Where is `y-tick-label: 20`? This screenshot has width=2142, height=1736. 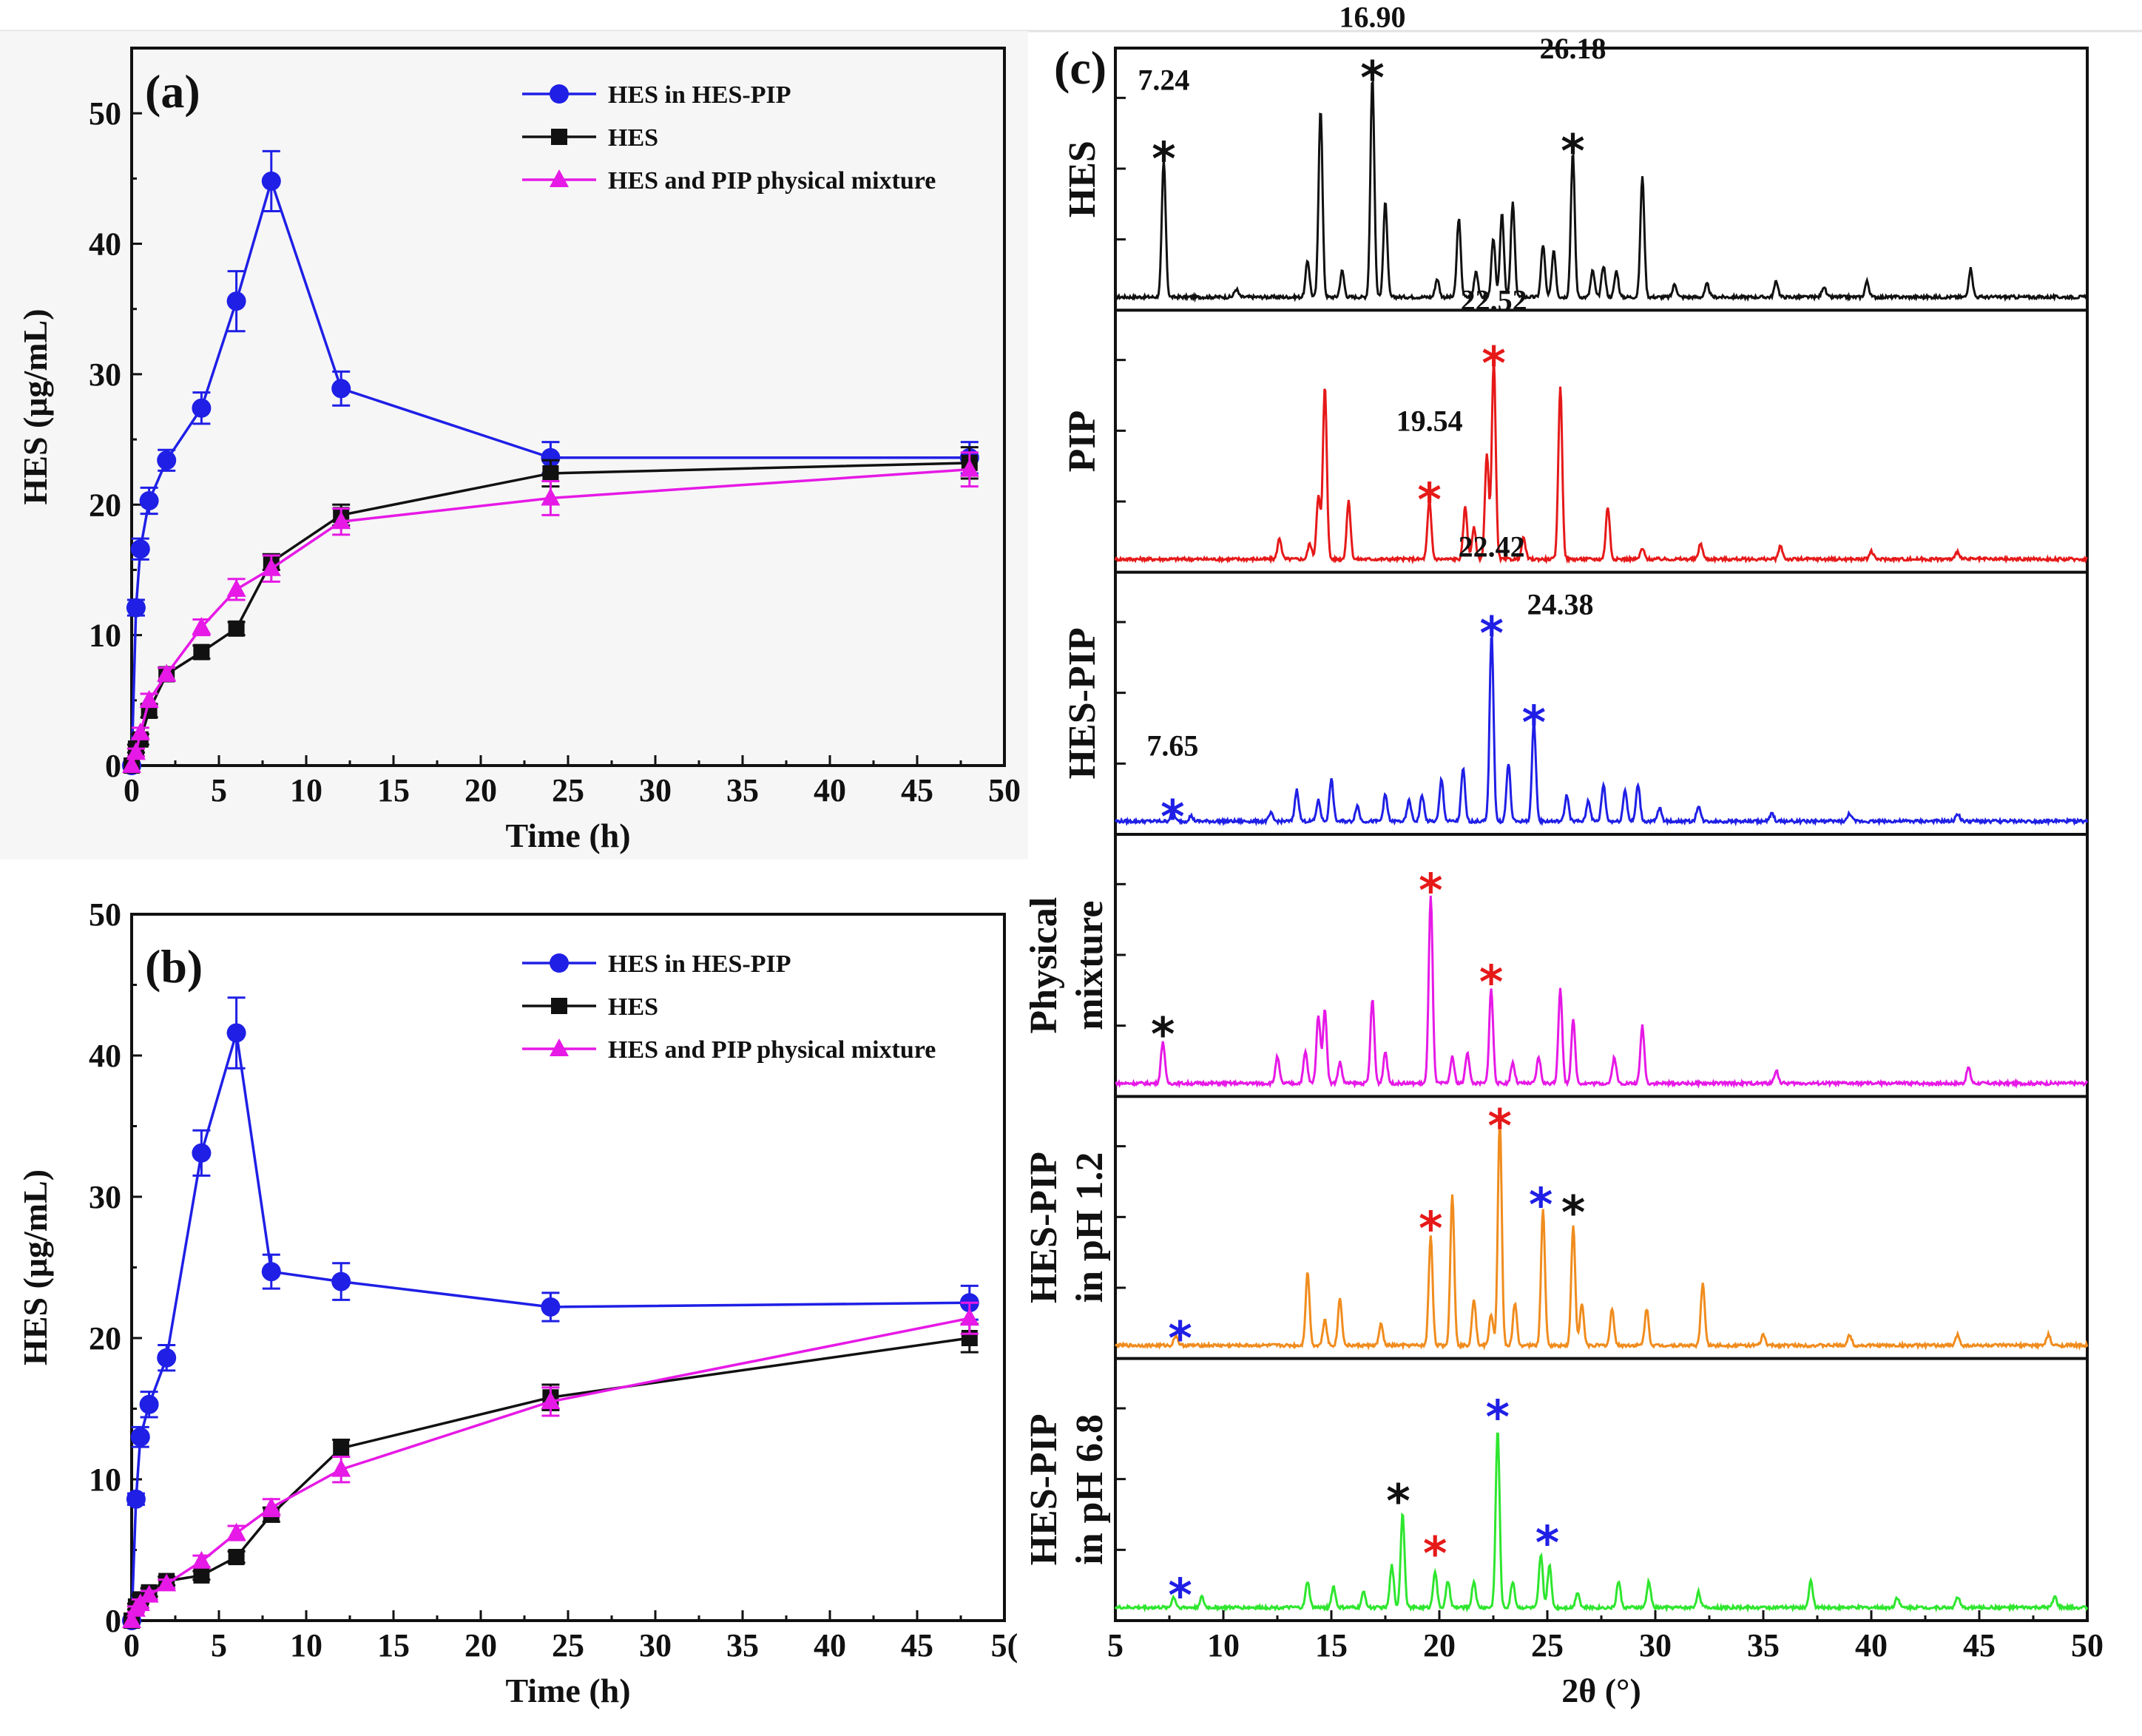
y-tick-label: 20 is located at coordinates (105, 1338).